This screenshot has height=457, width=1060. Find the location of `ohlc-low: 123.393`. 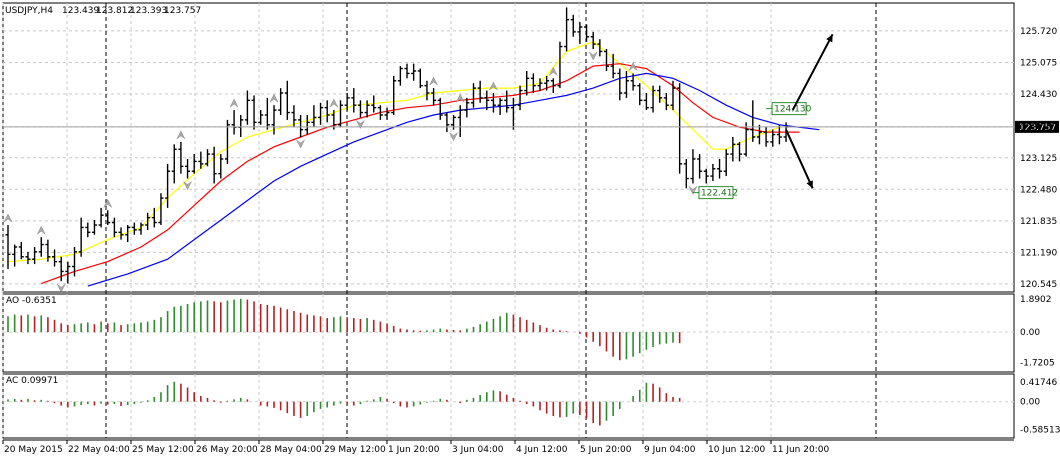

ohlc-low: 123.393 is located at coordinates (148, 11).